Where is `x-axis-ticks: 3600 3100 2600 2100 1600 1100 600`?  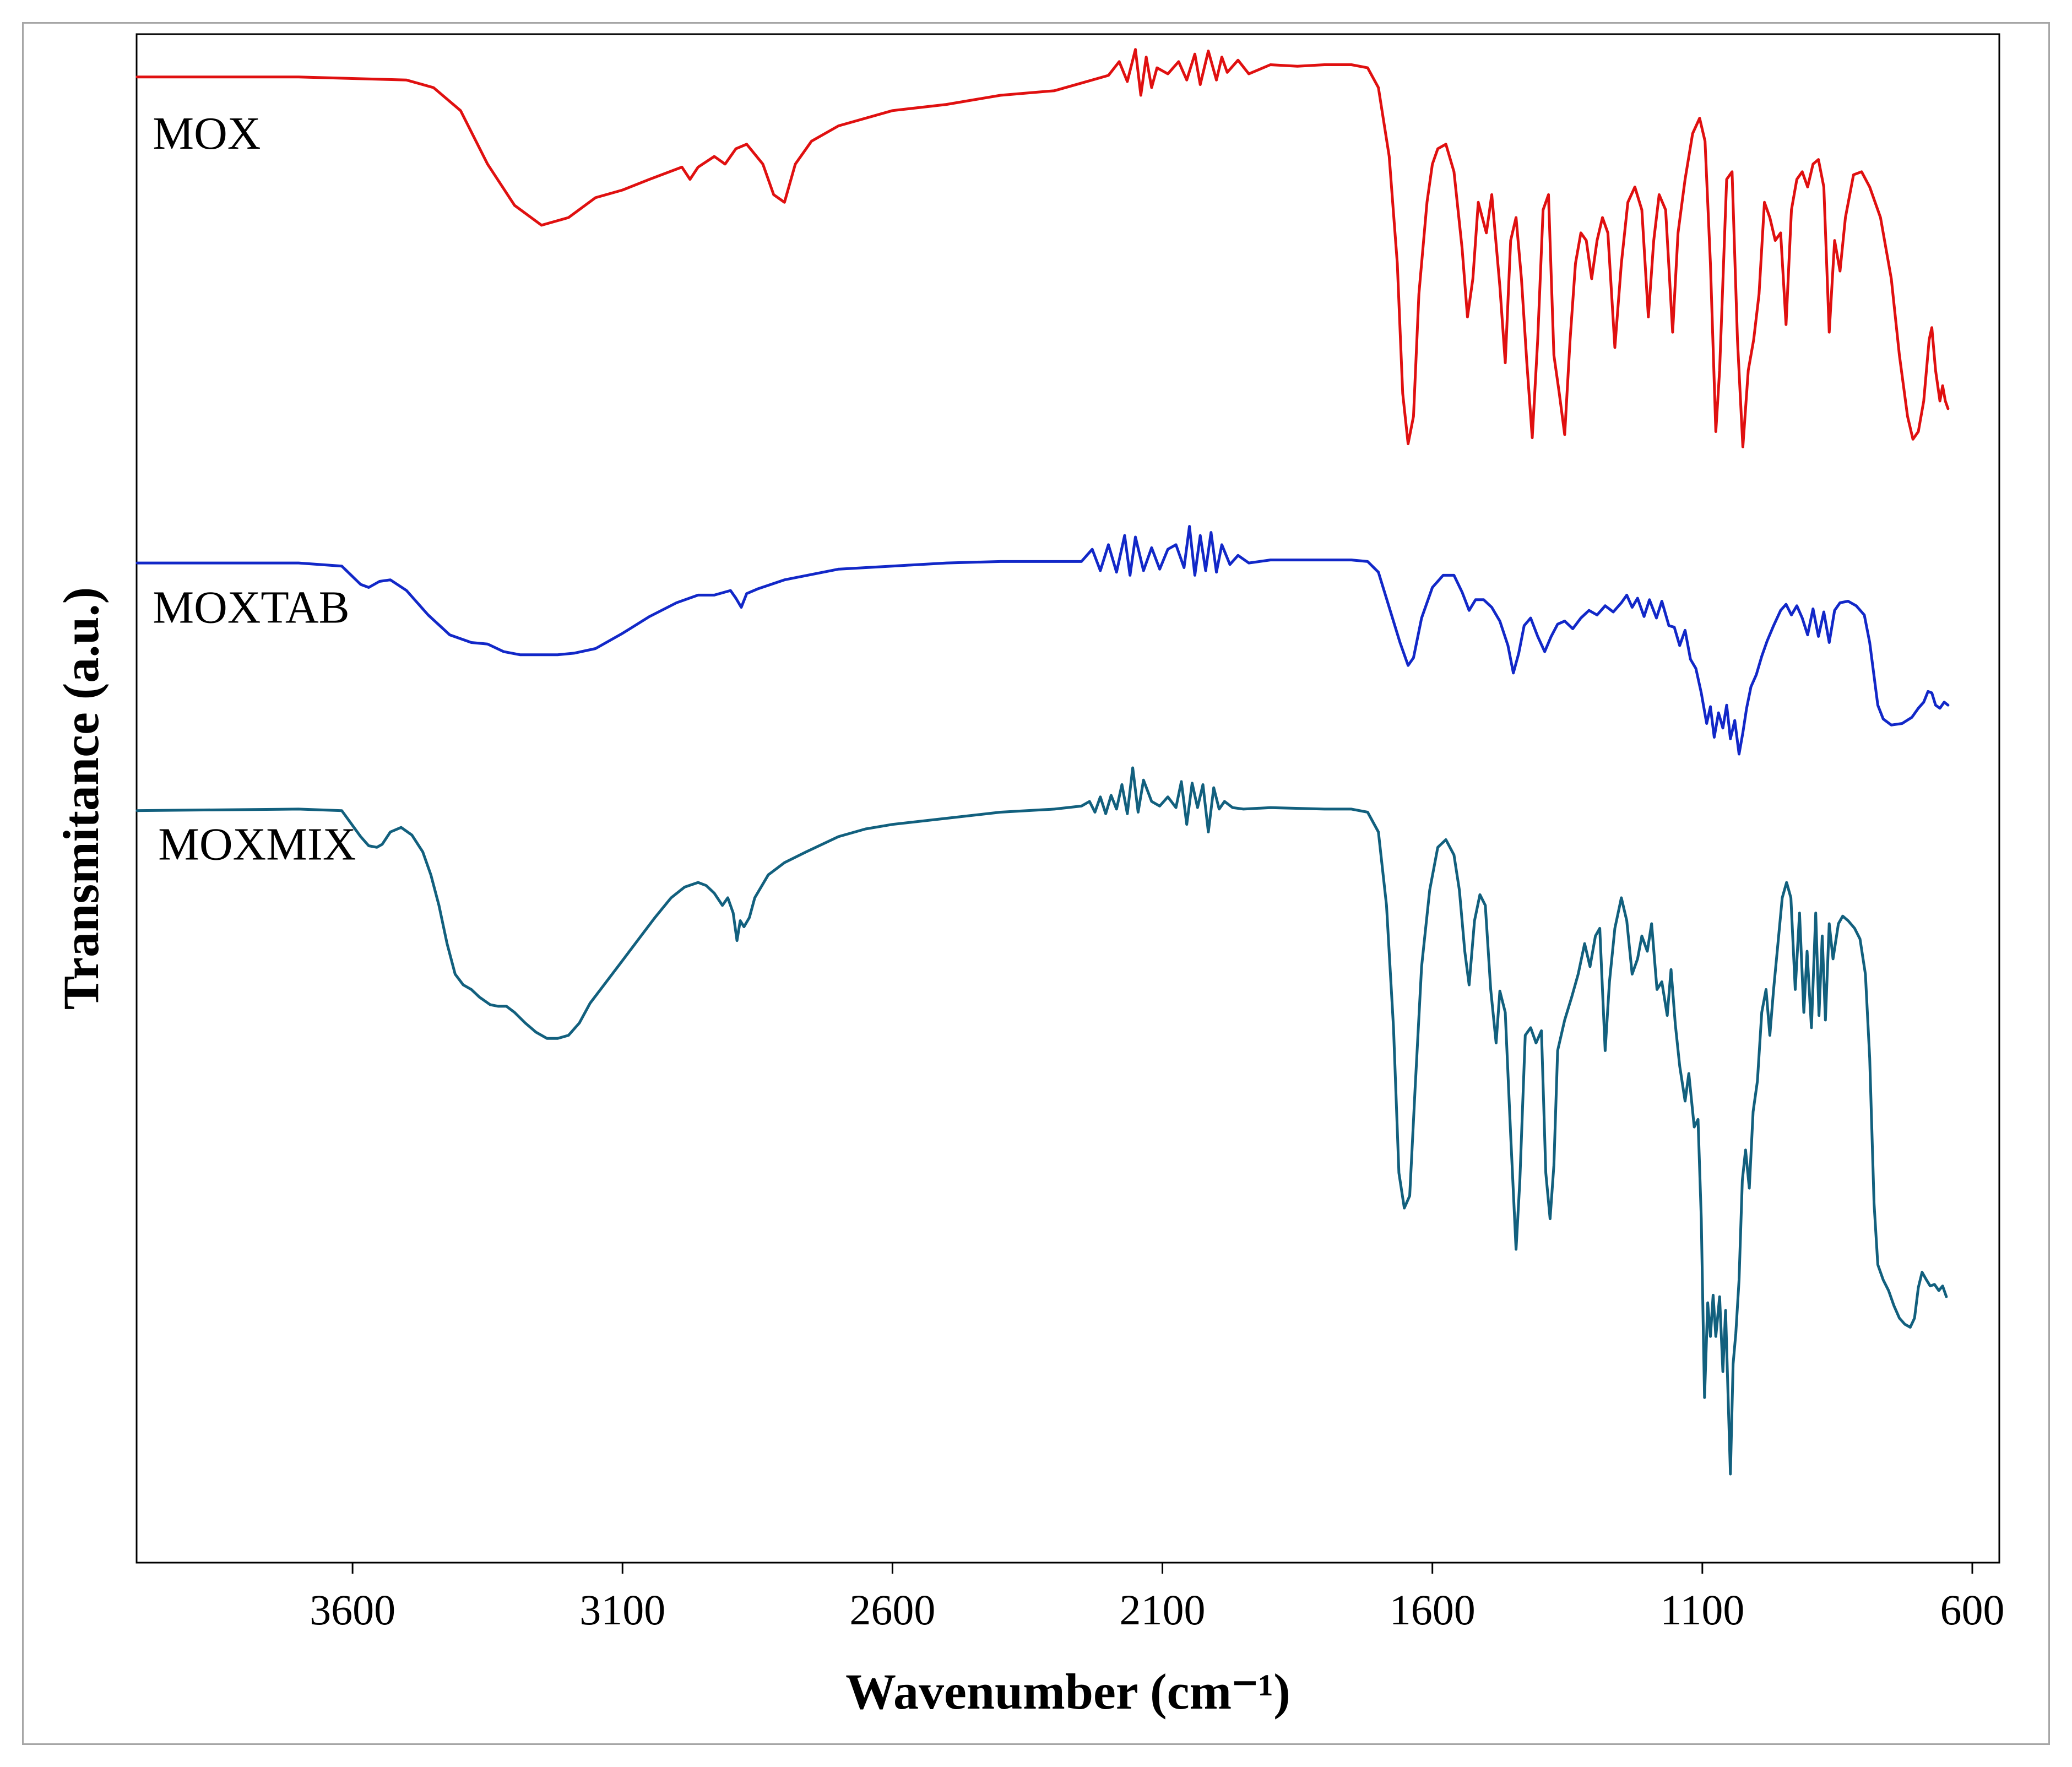
x-axis-ticks: 3600 3100 2600 2100 1600 1100 600 is located at coordinates (1157, 1598).